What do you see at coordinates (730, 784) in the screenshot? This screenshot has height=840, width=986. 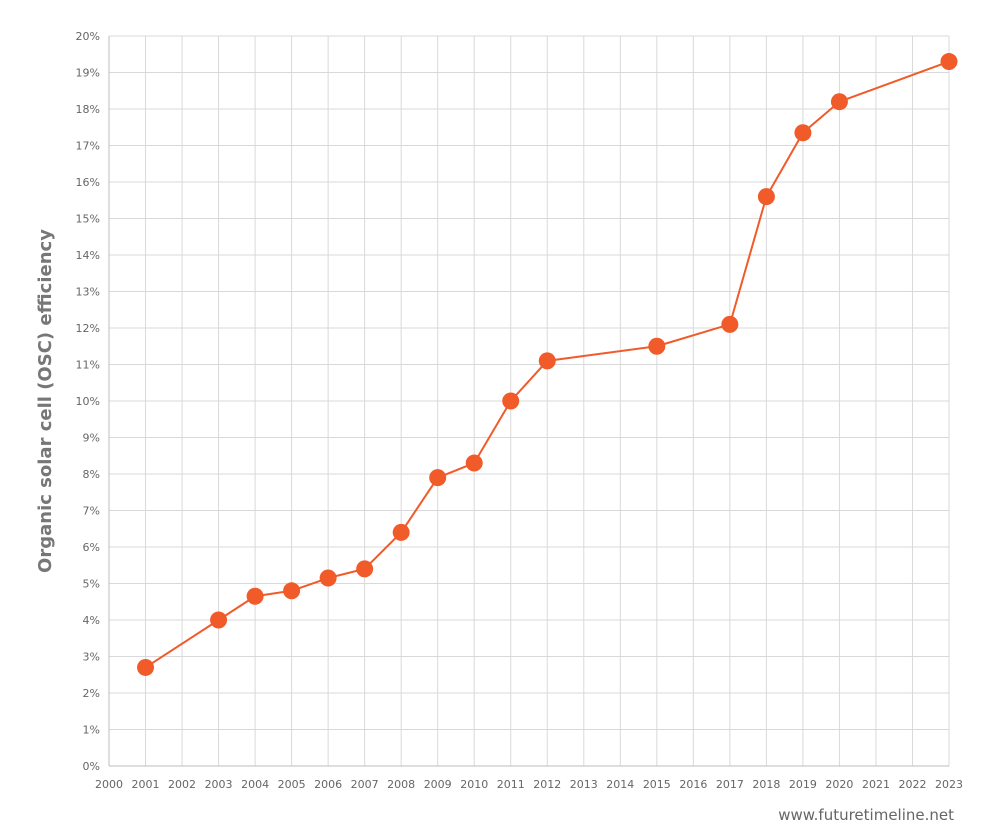 I see `x-tick-label: 2017` at bounding box center [730, 784].